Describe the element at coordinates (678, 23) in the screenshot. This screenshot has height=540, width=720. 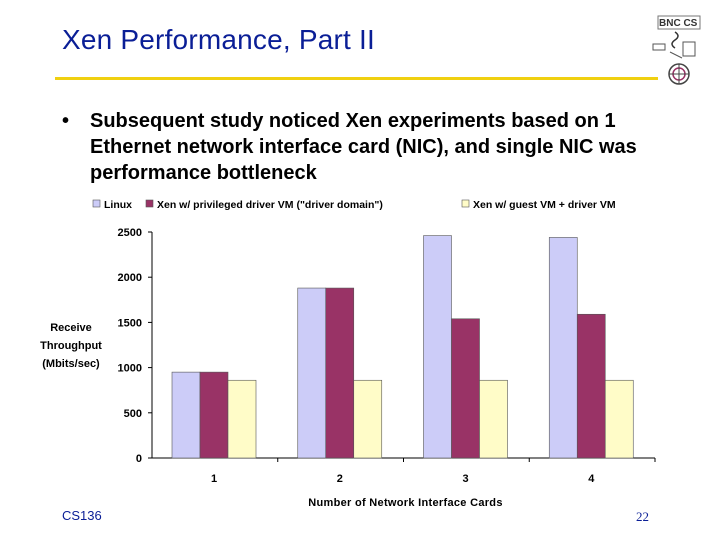
I see `logo-text: BNC CS` at that location.